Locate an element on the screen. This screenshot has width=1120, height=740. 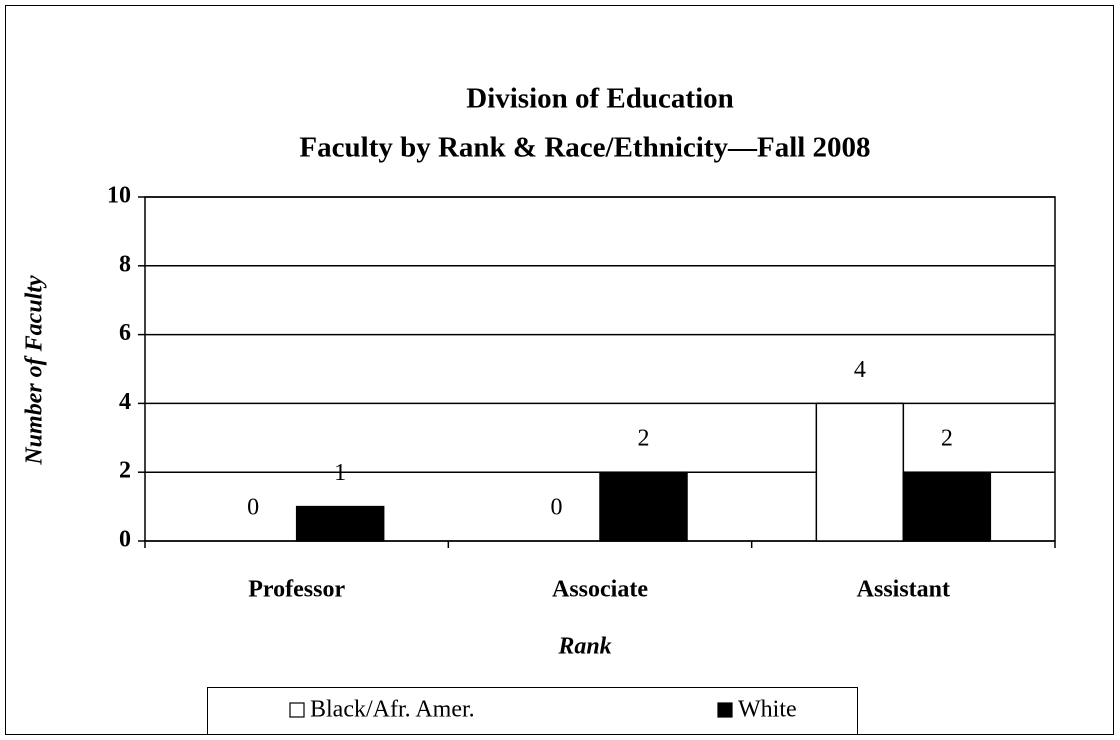
y-tick-label: 0 is located at coordinates (125, 540).